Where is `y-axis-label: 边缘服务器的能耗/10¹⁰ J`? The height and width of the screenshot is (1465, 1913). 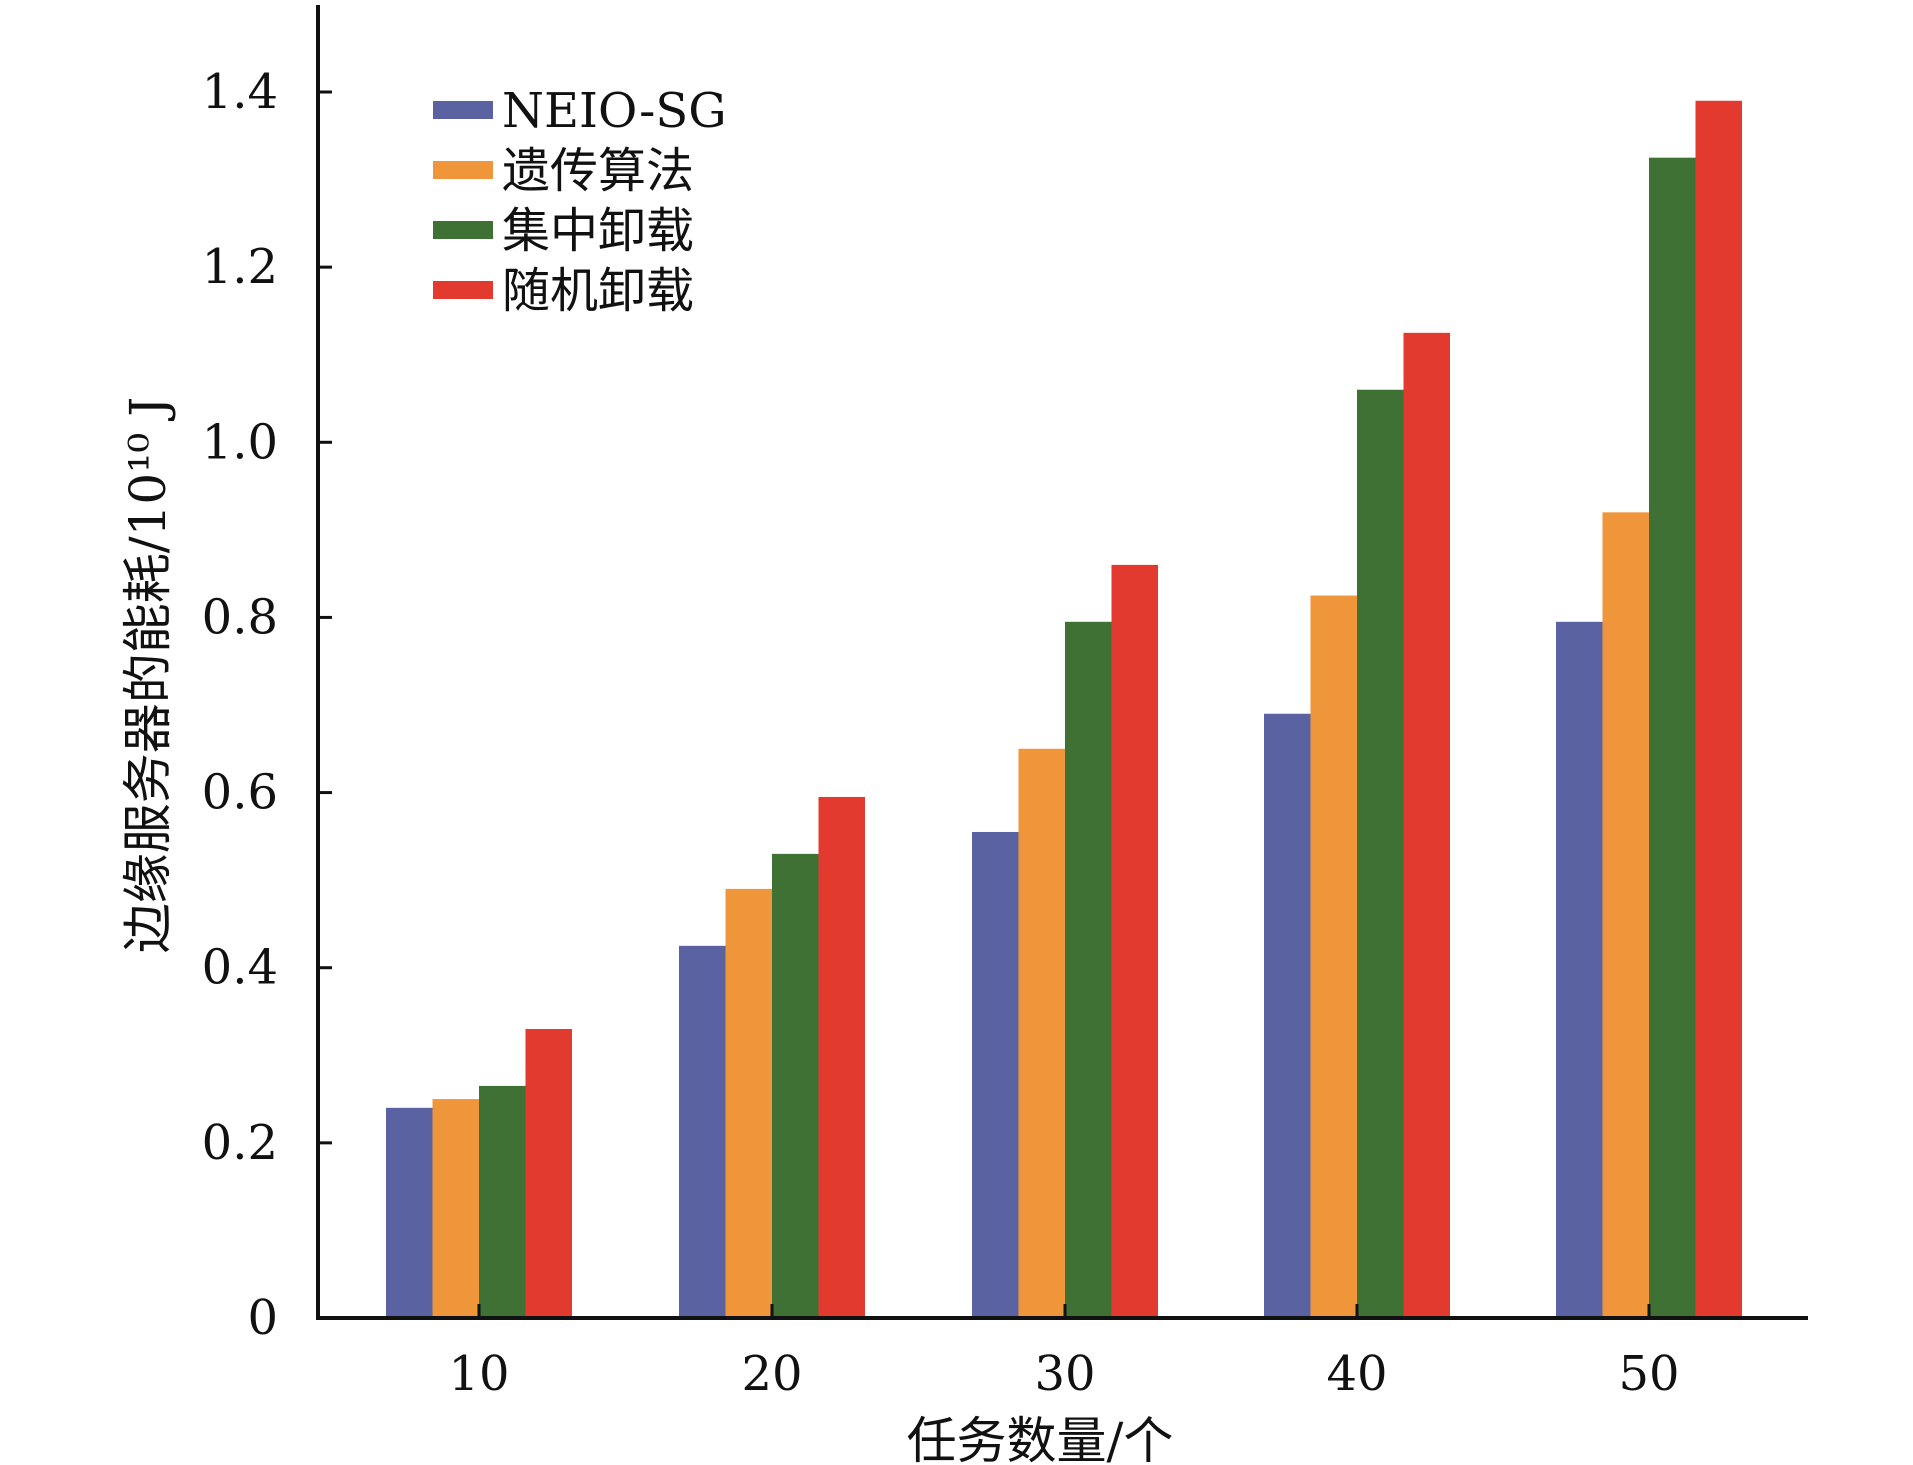
y-axis-label: 边缘服务器的能耗/10¹⁰ J is located at coordinates (148, 675).